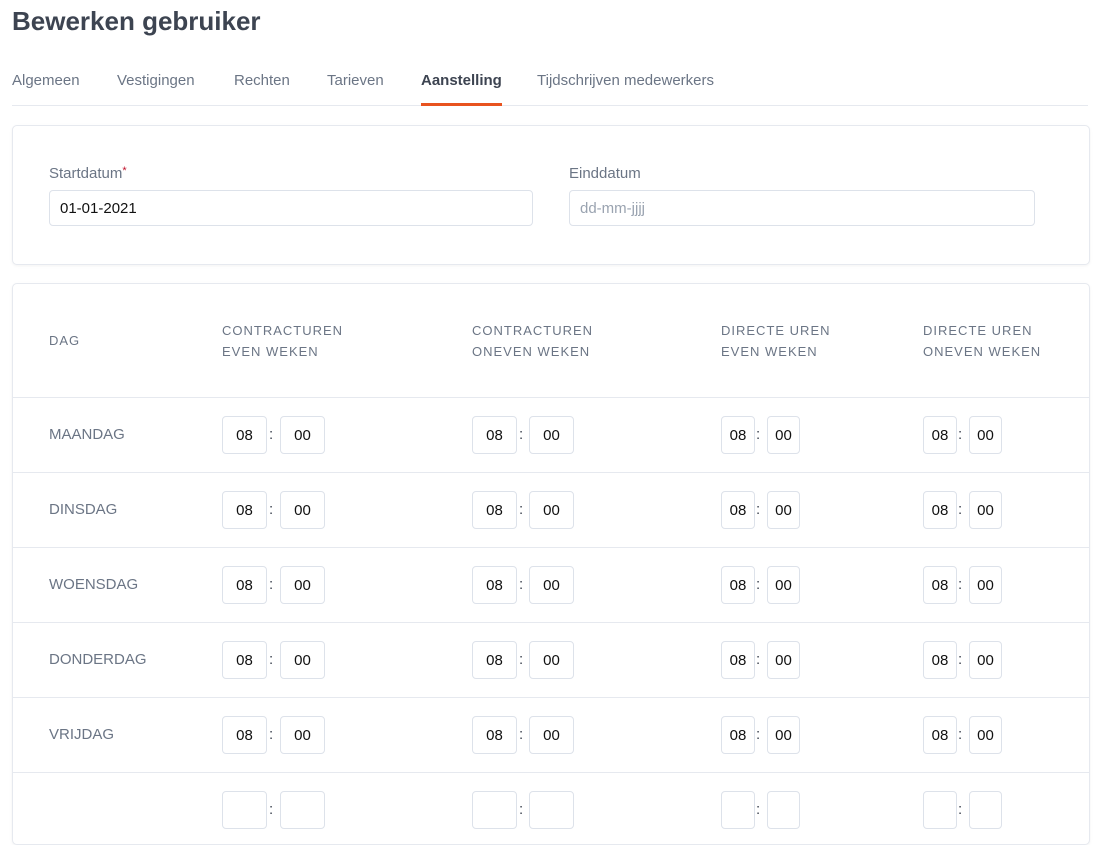 The height and width of the screenshot is (845, 1101). What do you see at coordinates (124, 171) in the screenshot?
I see `required-mark: *` at bounding box center [124, 171].